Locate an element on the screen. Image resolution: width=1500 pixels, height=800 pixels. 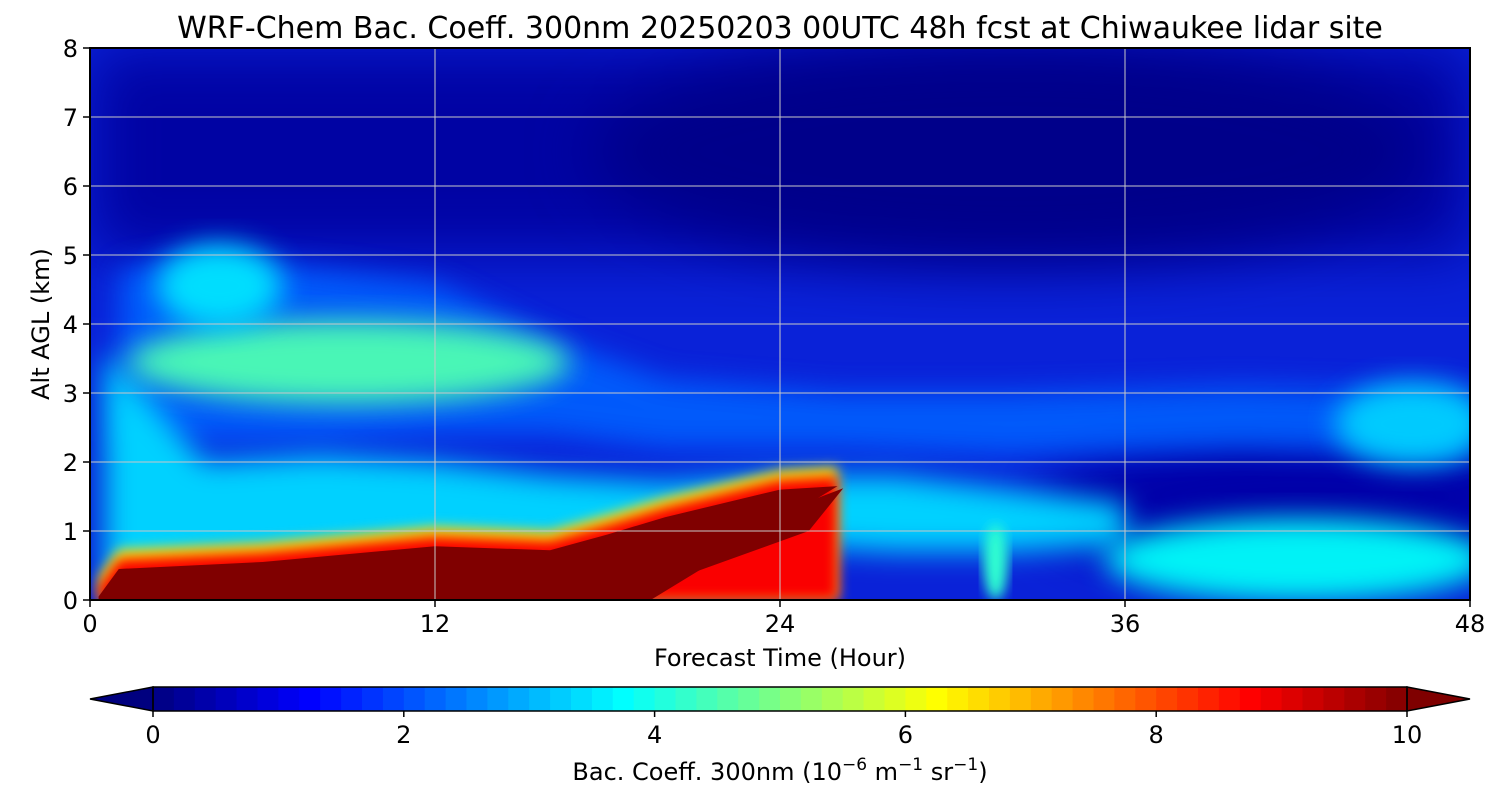
colorbar-extend-low is located at coordinates (121, 699).